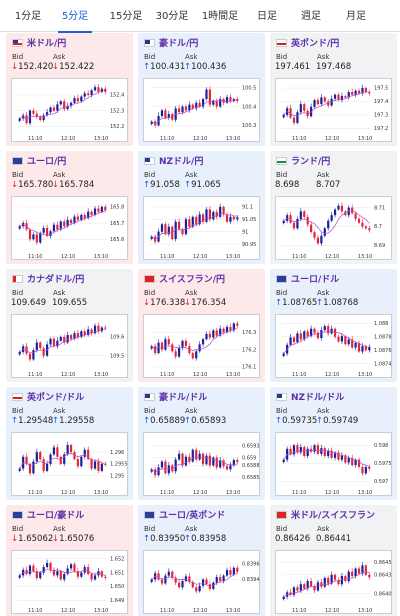 The width and height of the screenshot is (400, 616). Describe the element at coordinates (356, 16) in the screenshot. I see `tab-8: 月足` at that location.